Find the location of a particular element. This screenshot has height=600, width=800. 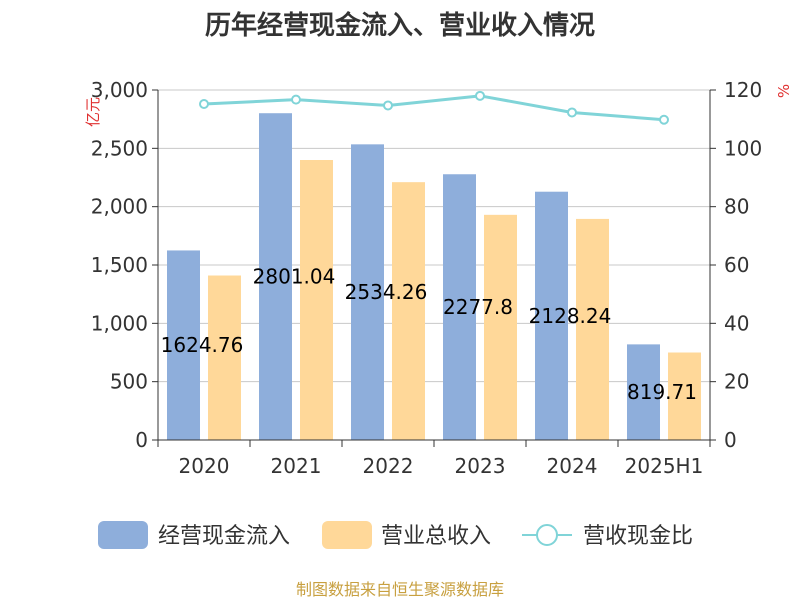

x-tick-label: 2025H1 is located at coordinates (664, 466).